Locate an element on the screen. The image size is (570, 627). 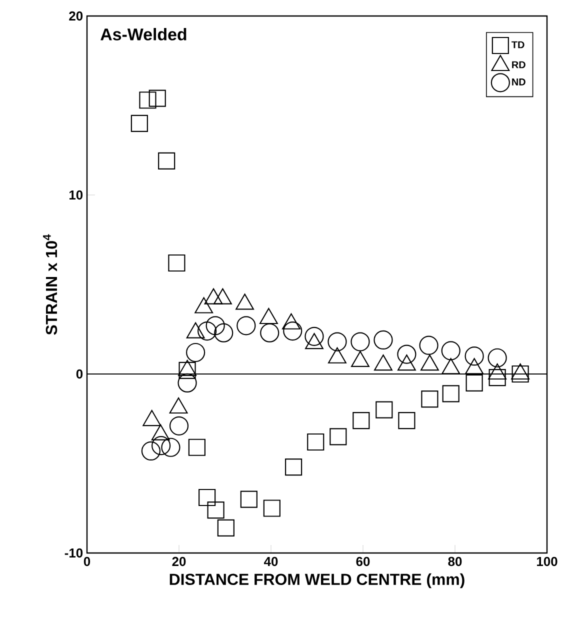
x-tick-label: 40 is located at coordinates (271, 561).